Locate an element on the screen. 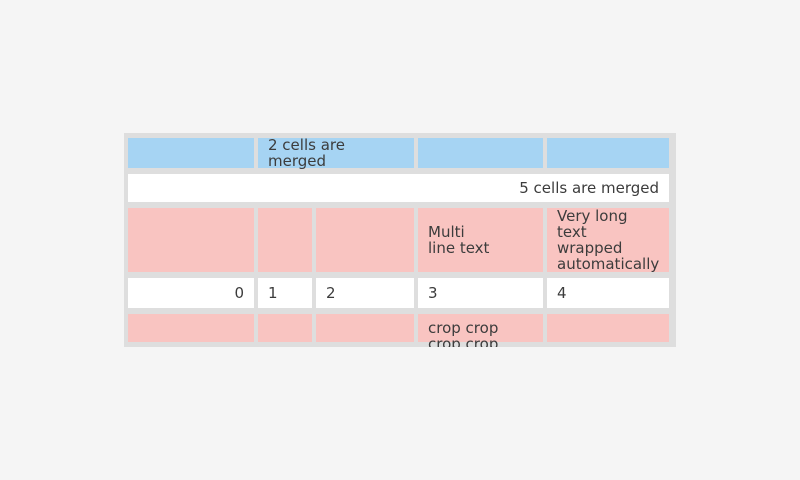 Image resolution: width=800 pixels, height=480 pixels. table-row-4: 0 1 2 3 4 is located at coordinates (402, 293).